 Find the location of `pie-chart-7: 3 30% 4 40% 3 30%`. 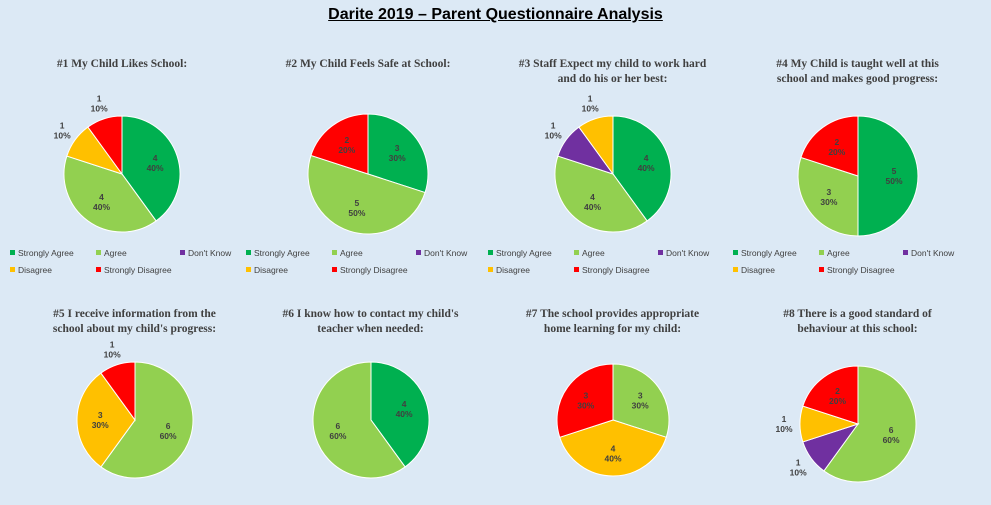

pie-chart-7: 3 30% 4 40% 3 30% is located at coordinates (612, 420).